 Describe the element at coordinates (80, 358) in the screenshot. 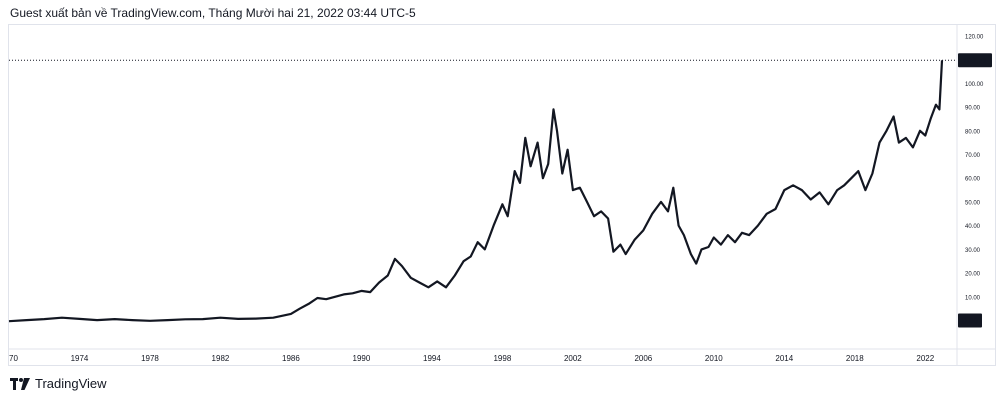

I see `time-tick-label: 1974` at that location.